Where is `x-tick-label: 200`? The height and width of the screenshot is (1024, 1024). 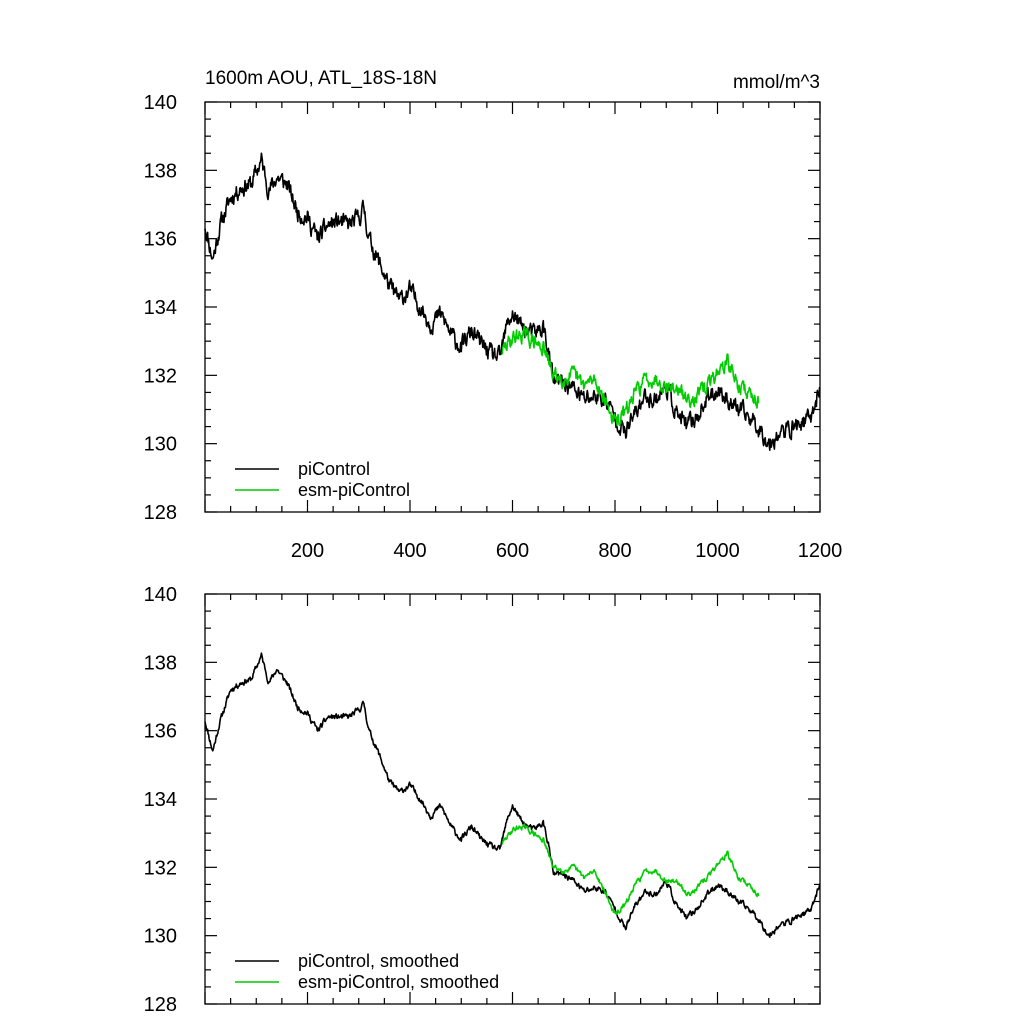
x-tick-label: 200 is located at coordinates (307, 551).